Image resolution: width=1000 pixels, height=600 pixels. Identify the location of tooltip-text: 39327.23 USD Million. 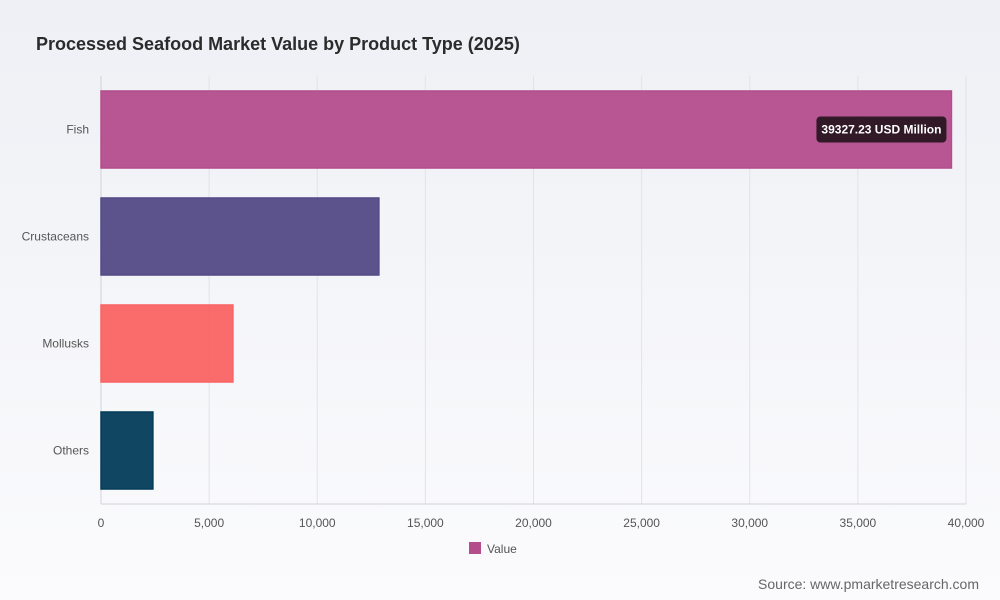
(881, 130).